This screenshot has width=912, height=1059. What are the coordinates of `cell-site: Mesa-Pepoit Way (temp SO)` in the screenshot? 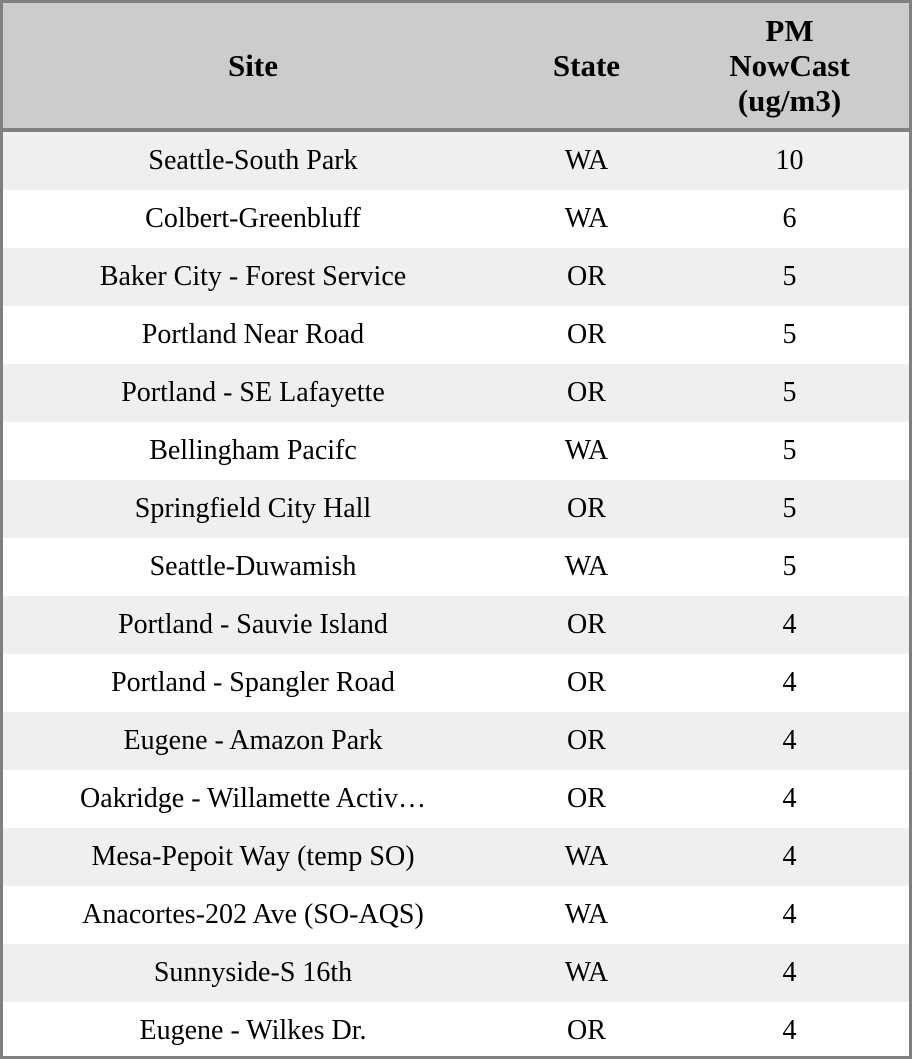 It's located at (253, 856).